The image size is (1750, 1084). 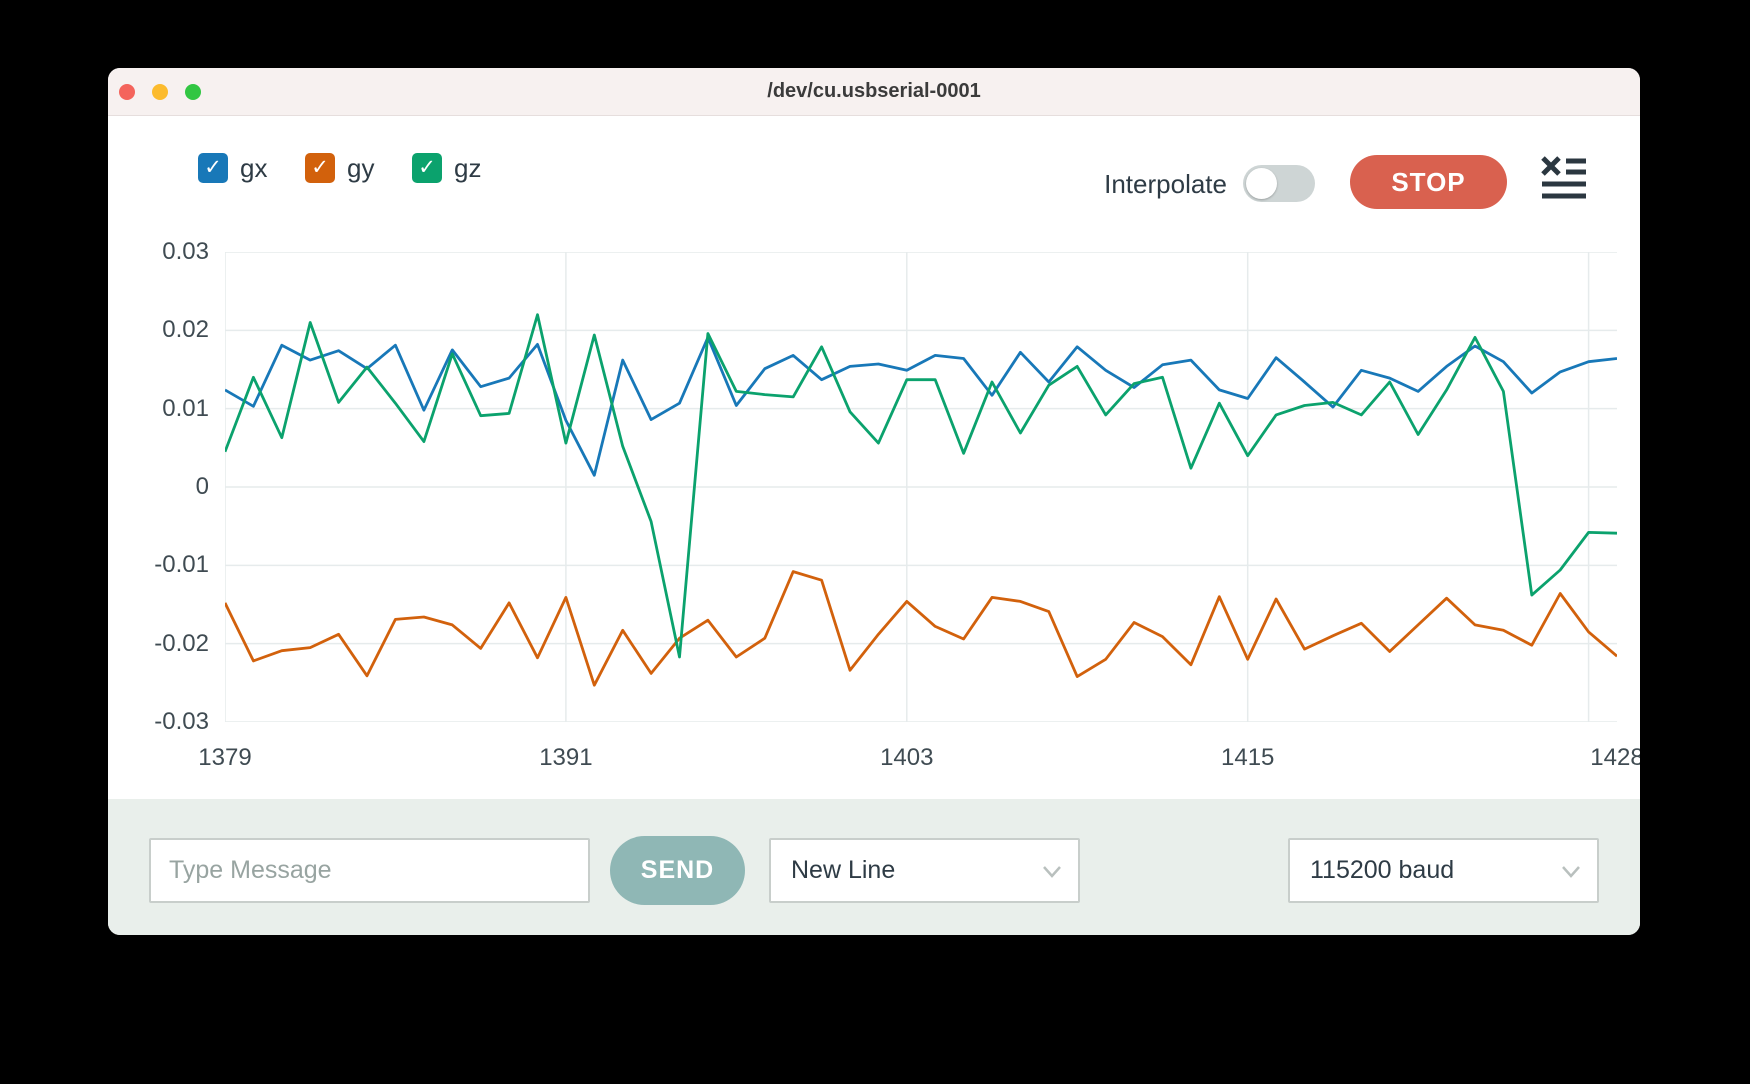 I want to click on y-axis-tick-label: 0.03, so click(x=185, y=251).